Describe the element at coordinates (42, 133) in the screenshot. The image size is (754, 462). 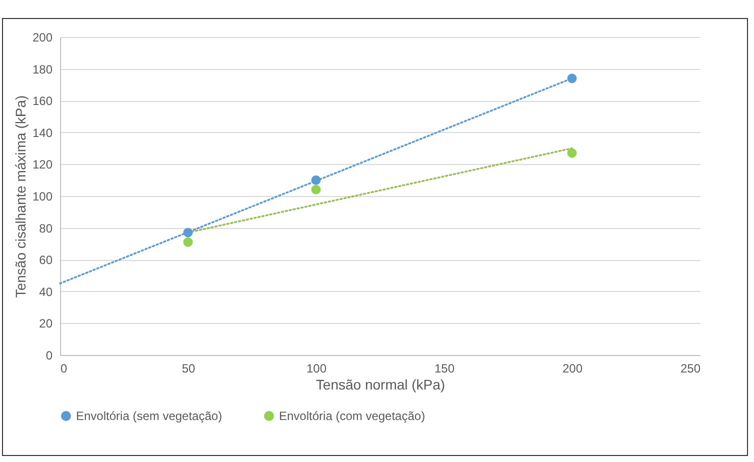
I see `y-tick-label: 140` at that location.